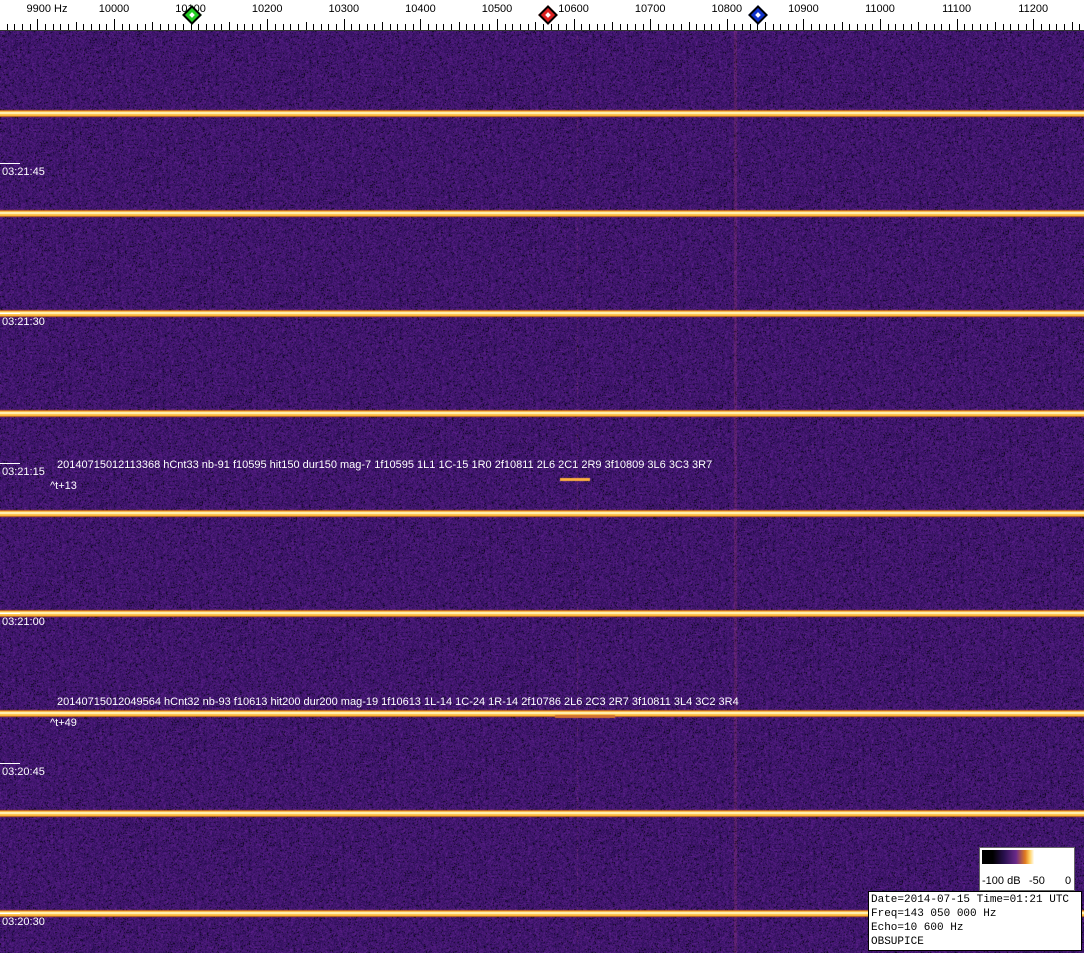 Image resolution: width=1084 pixels, height=953 pixels. Describe the element at coordinates (63, 723) in the screenshot. I see `detection-offset: ^t+49` at that location.